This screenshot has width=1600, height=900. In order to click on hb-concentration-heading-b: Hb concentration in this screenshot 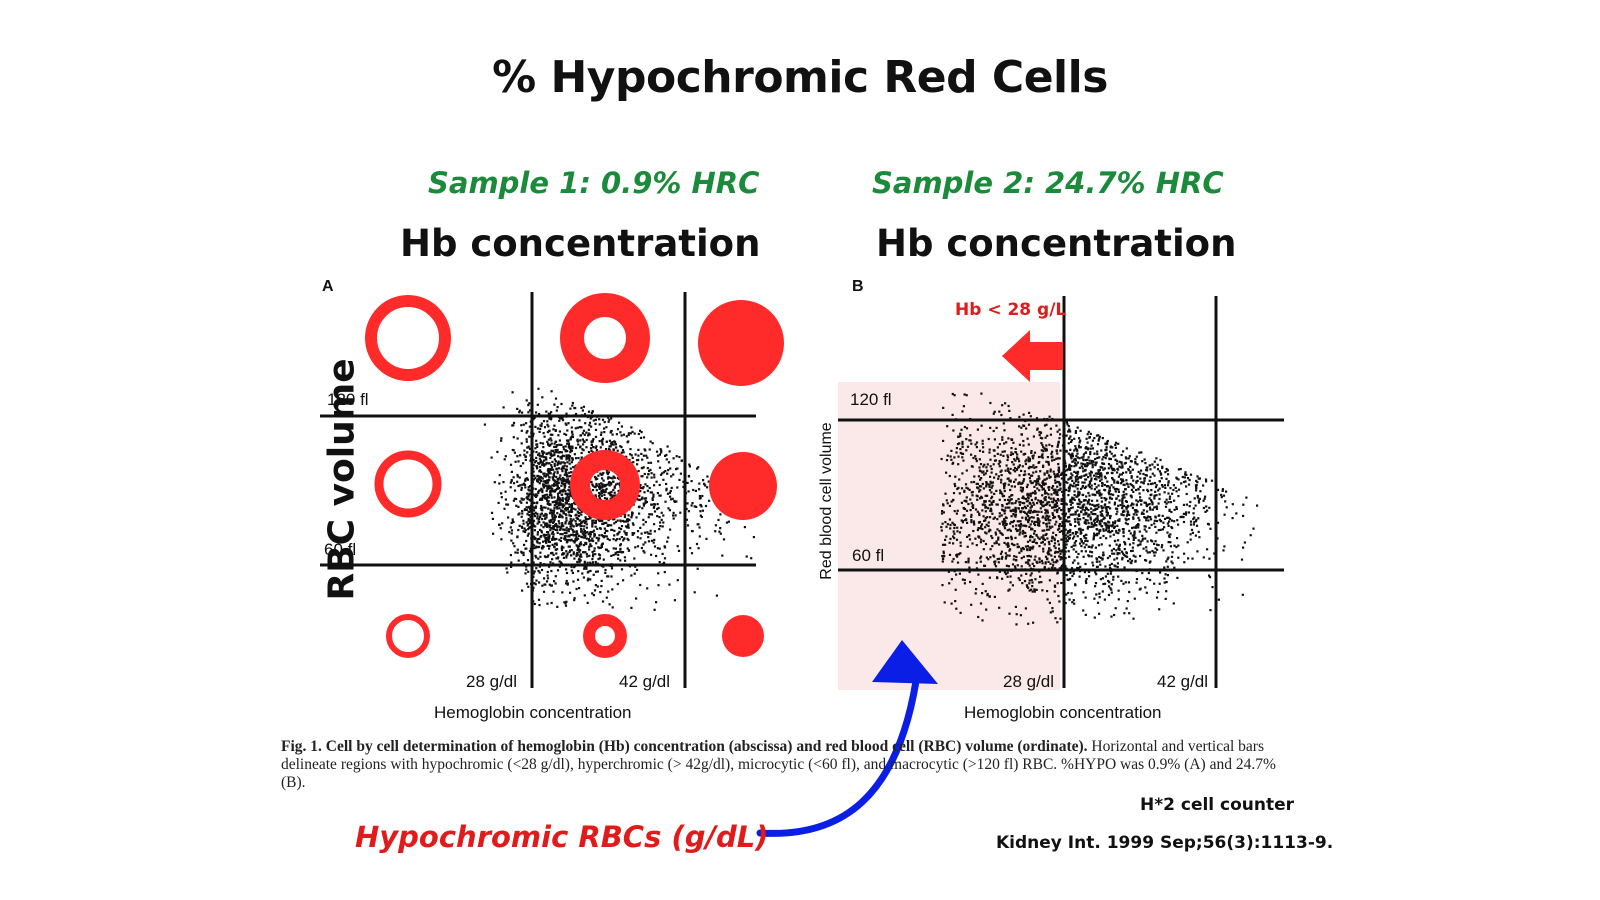, I will do `click(1056, 243)`.